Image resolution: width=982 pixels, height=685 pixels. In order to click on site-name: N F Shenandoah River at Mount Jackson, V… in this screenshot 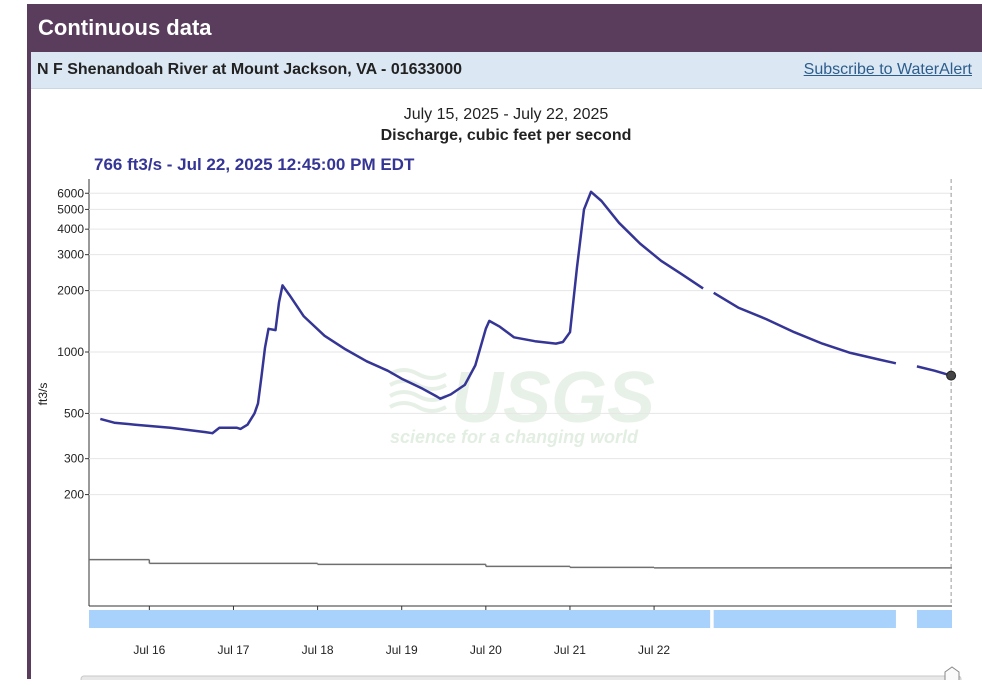, I will do `click(250, 69)`.